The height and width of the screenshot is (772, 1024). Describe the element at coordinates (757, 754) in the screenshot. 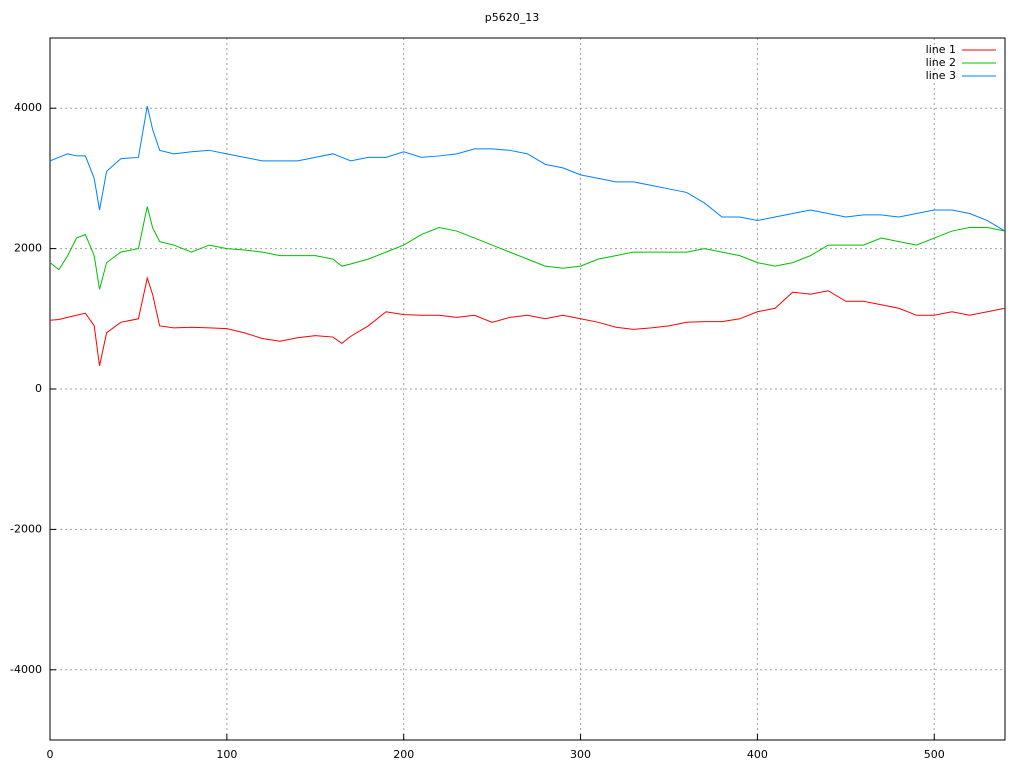

I see `x-tick-label: 400` at that location.